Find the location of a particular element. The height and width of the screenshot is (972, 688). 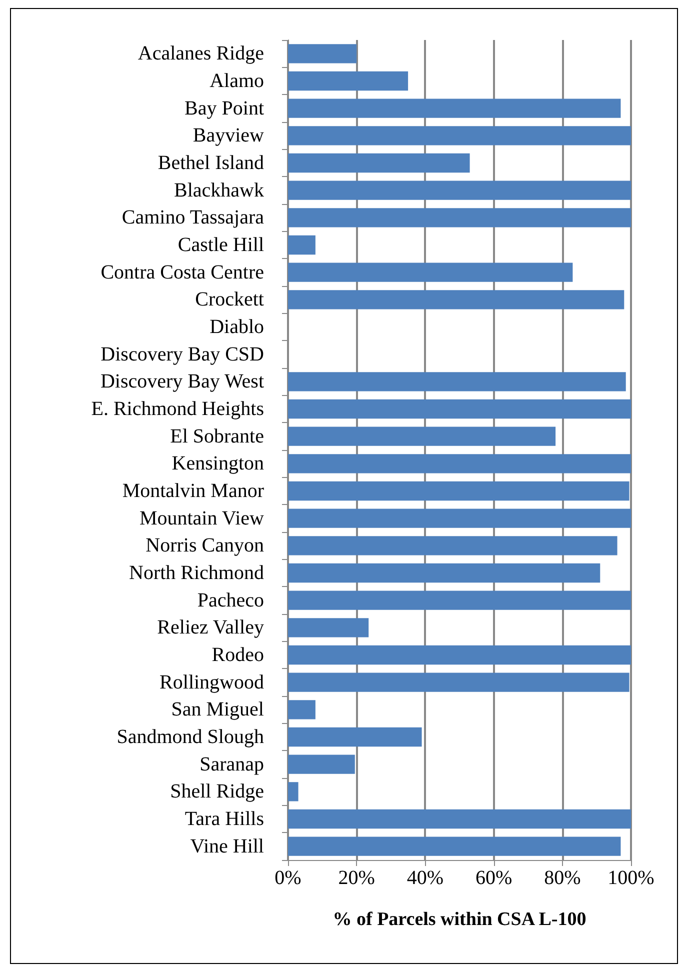

y-tick-label: Reliez Valley is located at coordinates (210, 627).